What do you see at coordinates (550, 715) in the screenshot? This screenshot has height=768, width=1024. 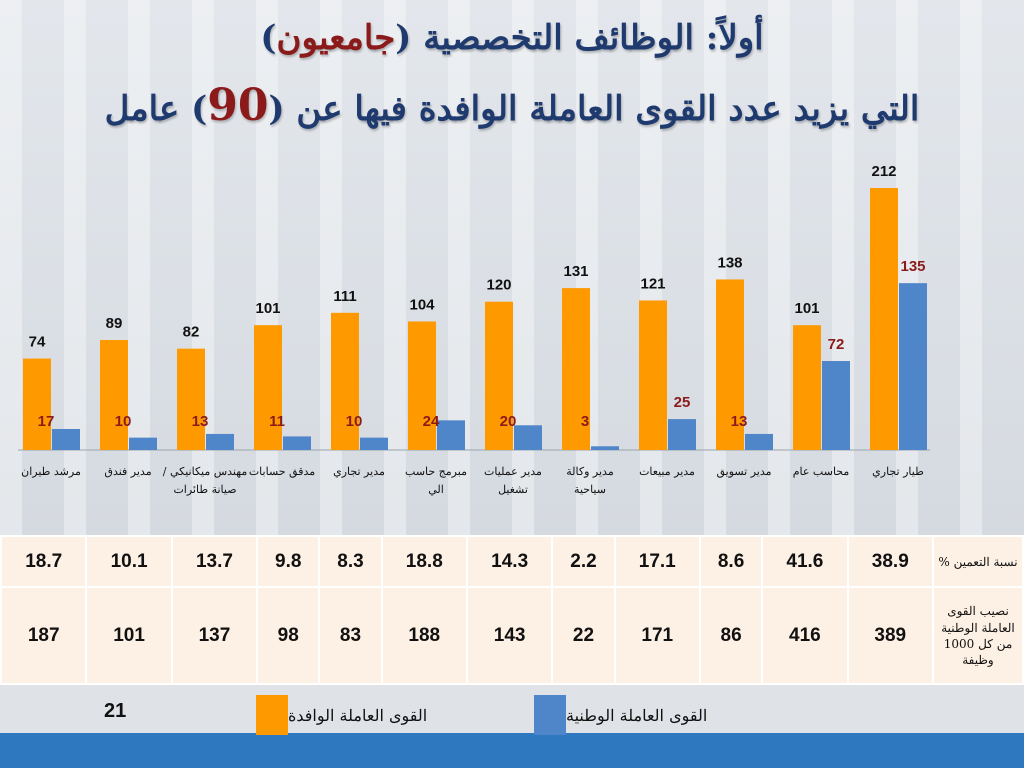 I see `legend-national-swatch` at bounding box center [550, 715].